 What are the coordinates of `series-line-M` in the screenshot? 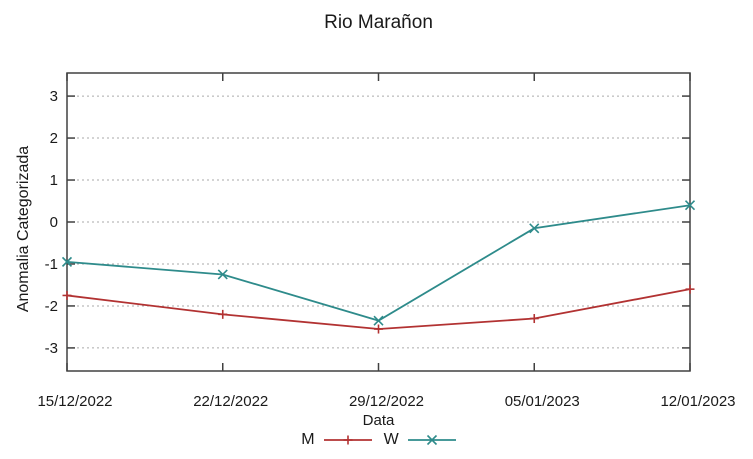 It's located at (378, 309).